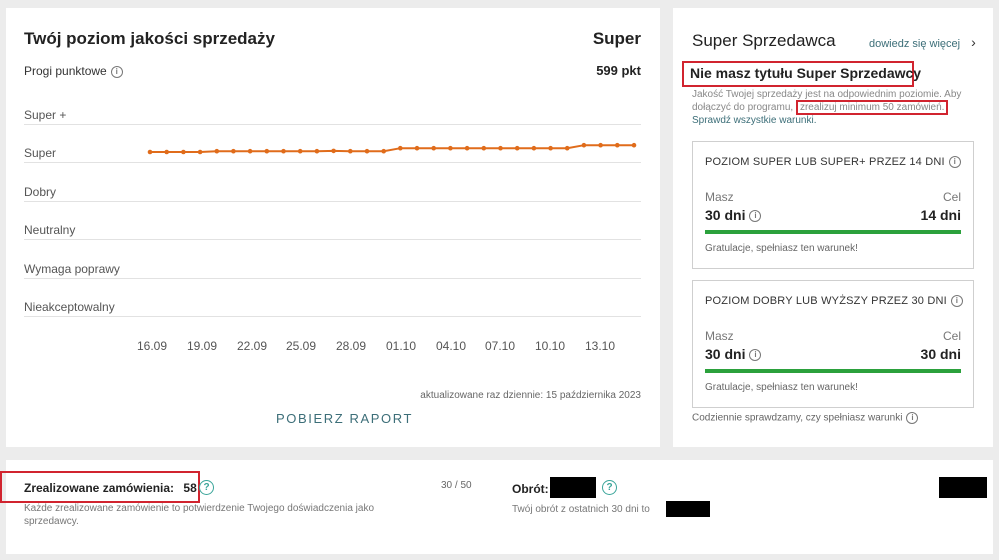  I want to click on condition-title: POZIOM DOBRY LUB WYŻSZY PRZEZ 30 DNI i, so click(834, 301).